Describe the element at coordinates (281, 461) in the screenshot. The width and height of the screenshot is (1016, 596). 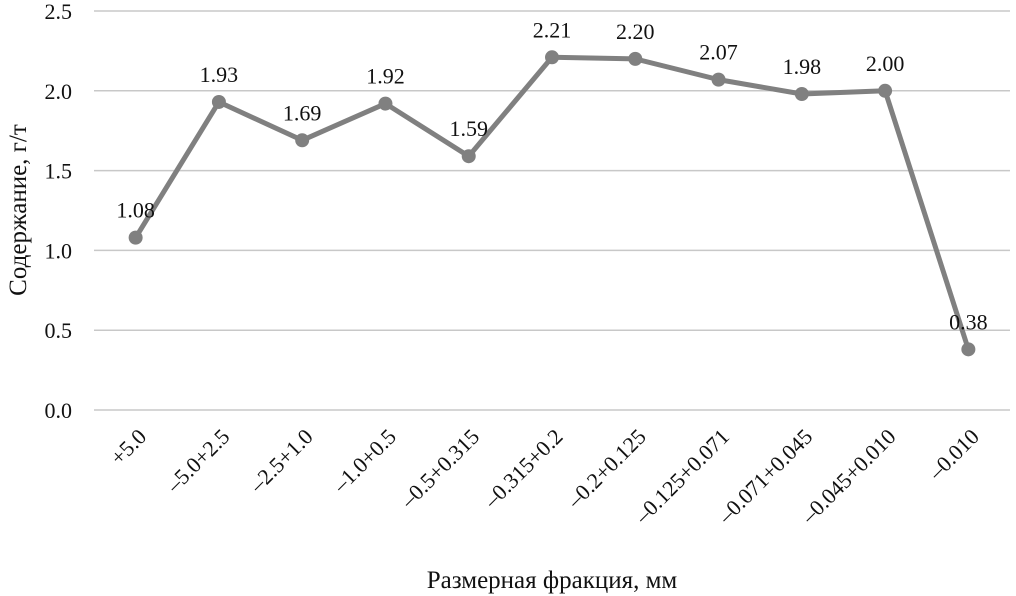
I see `x-tick-label: –2.5+1.0` at that location.